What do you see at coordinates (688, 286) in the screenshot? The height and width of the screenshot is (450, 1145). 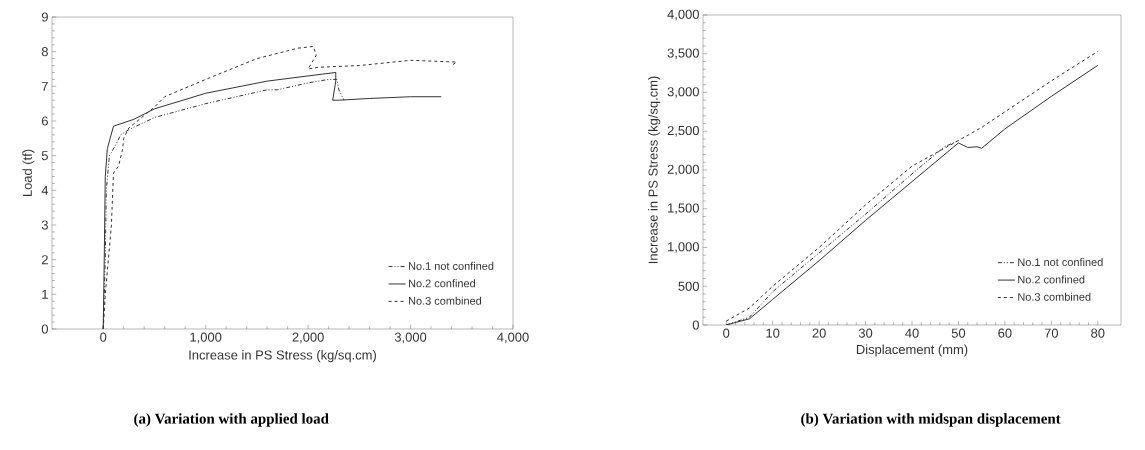 I see `y-tick-label: 500` at bounding box center [688, 286].